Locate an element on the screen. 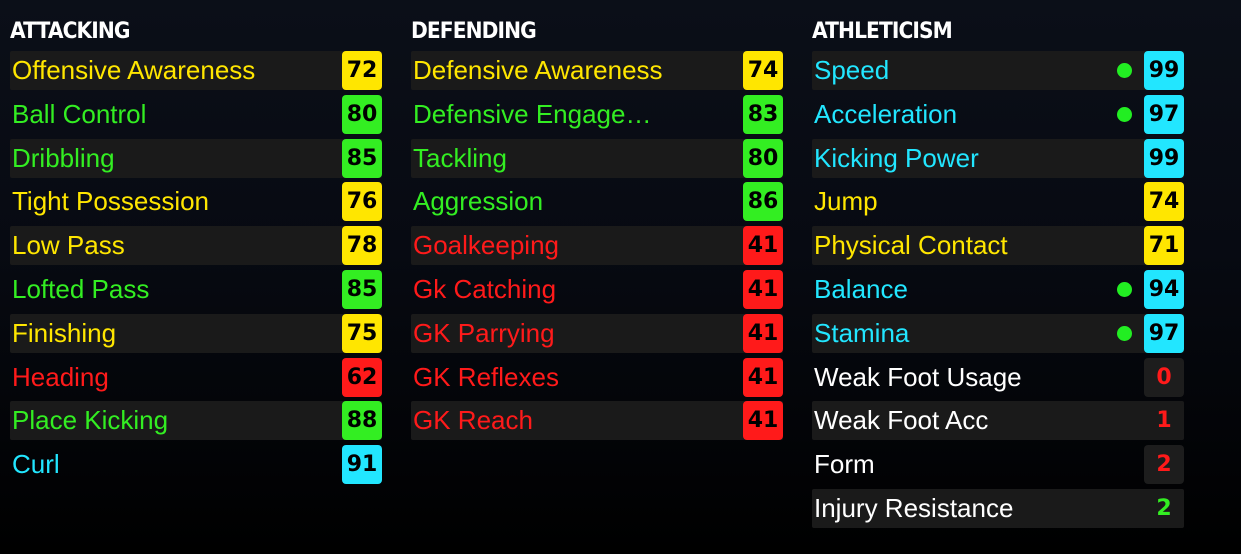  stat-label: GK Reflexes is located at coordinates (486, 376).